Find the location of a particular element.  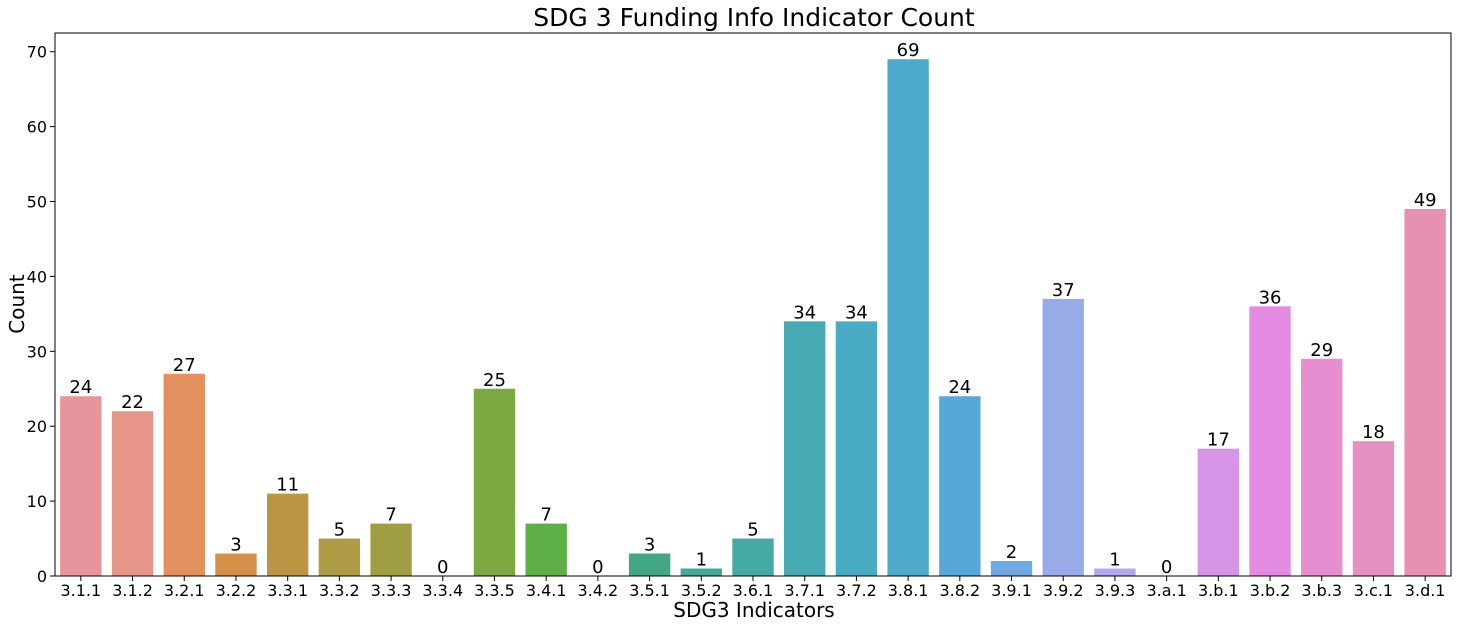

x-tick-label-3.b.1: 3.b.1 is located at coordinates (1218, 590).